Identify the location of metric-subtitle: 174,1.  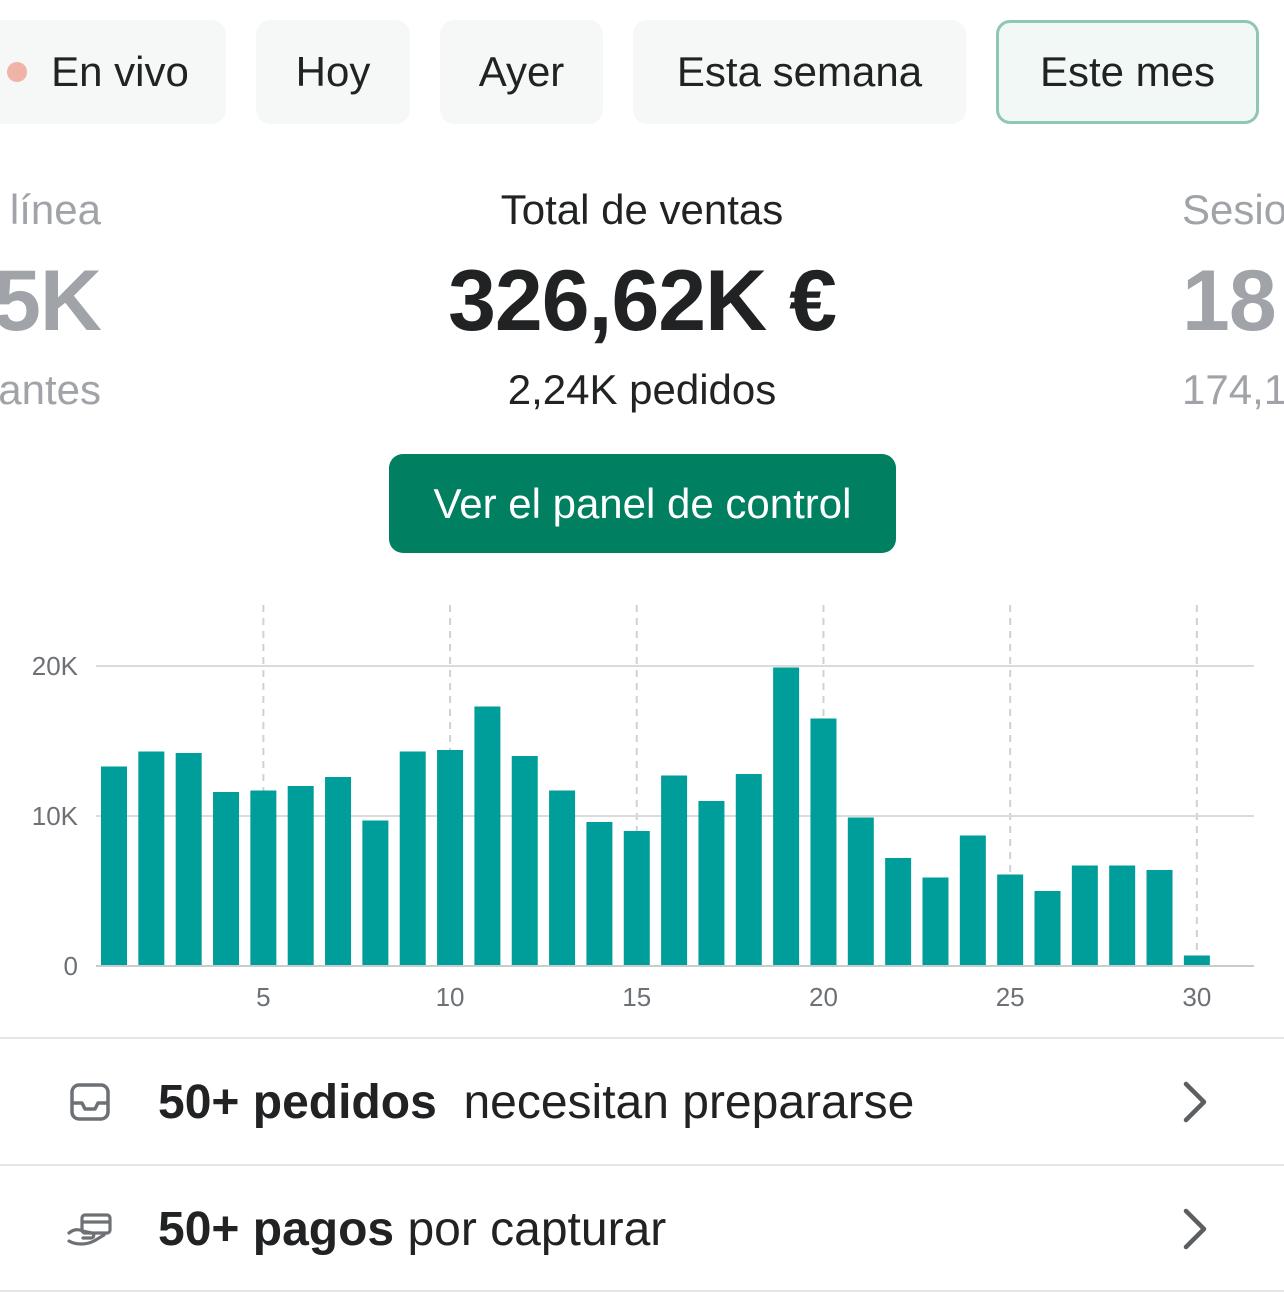
(1233, 389).